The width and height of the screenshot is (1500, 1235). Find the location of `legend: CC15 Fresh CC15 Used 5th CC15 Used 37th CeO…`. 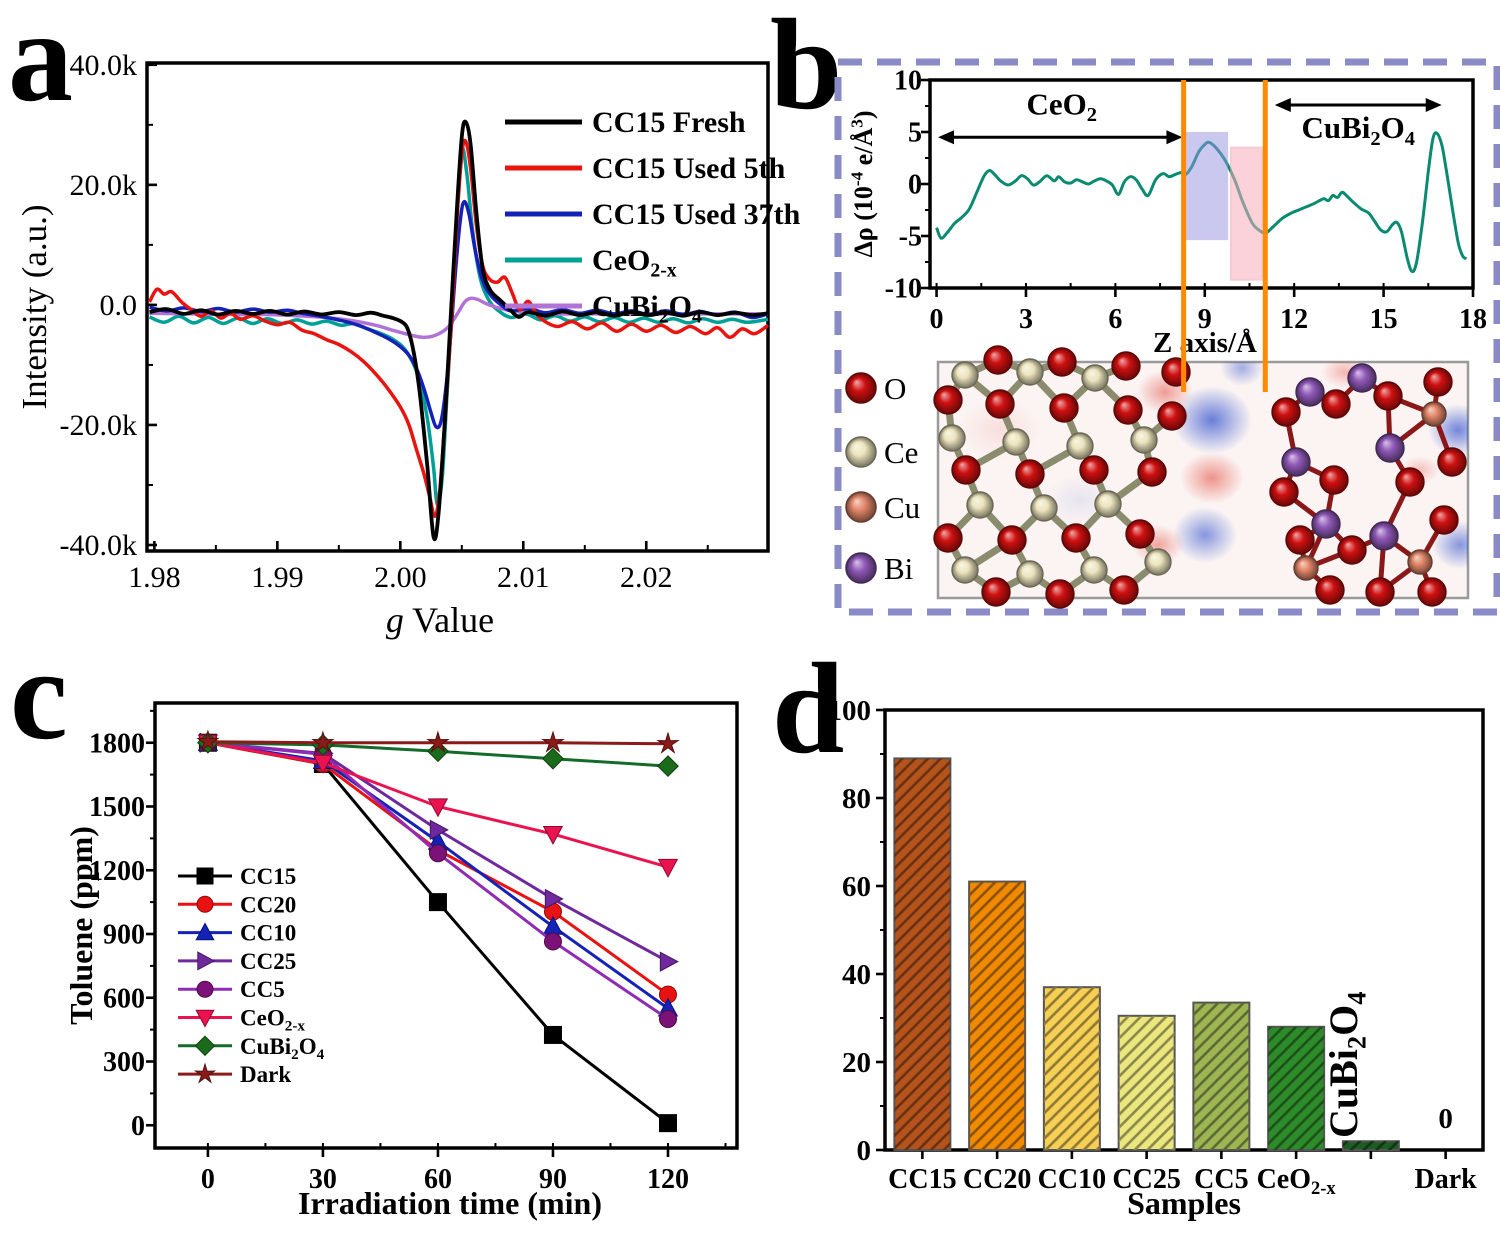

legend: CC15 Fresh CC15 Used 5th CC15 Used 37th CeO… is located at coordinates (653, 217).